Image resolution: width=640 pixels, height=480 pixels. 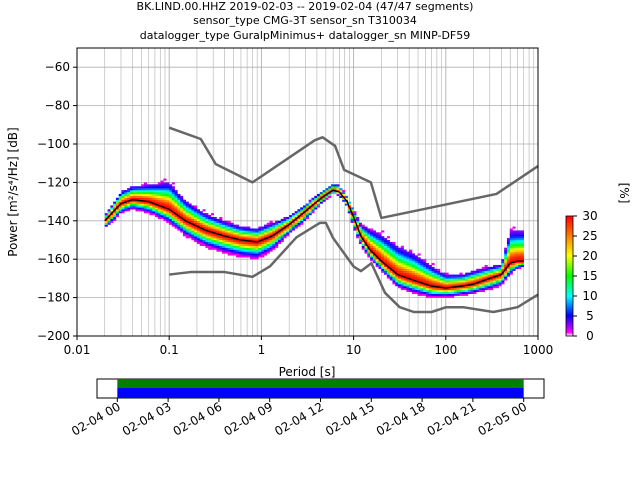 What do you see at coordinates (13, 191) in the screenshot?
I see `y-axis-label: Power [m²/s⁴/Hz] [dB]` at bounding box center [13, 191].